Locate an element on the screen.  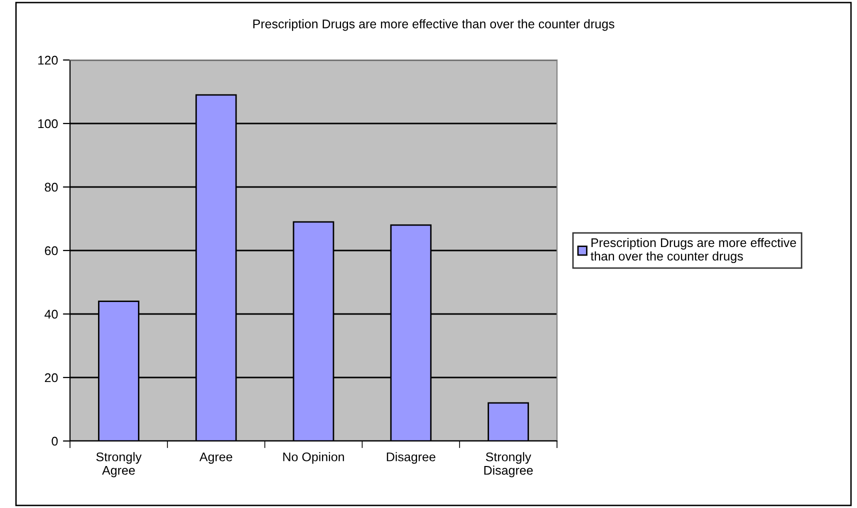
y-tick-label: 100 is located at coordinates (48, 123).